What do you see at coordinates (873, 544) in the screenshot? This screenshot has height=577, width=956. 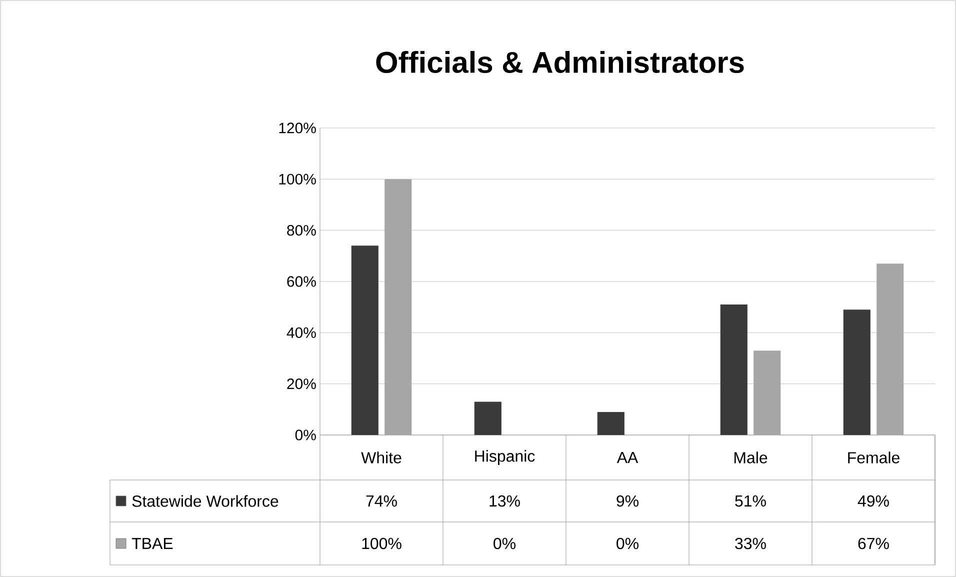 I see `data-label: 67%` at bounding box center [873, 544].